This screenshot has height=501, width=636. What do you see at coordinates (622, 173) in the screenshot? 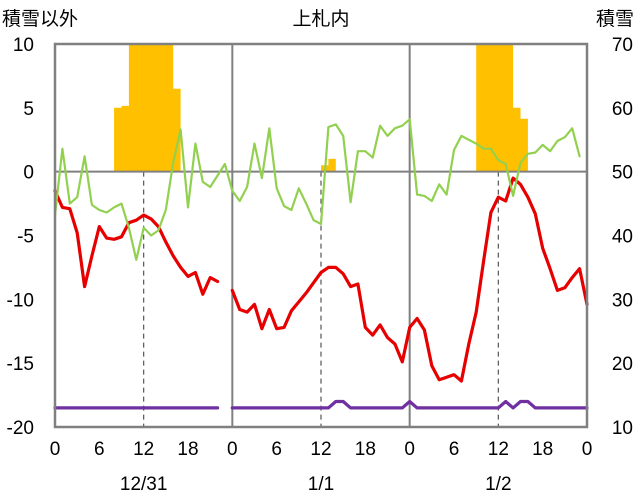
I see `right-tick-label: 50` at bounding box center [622, 173].